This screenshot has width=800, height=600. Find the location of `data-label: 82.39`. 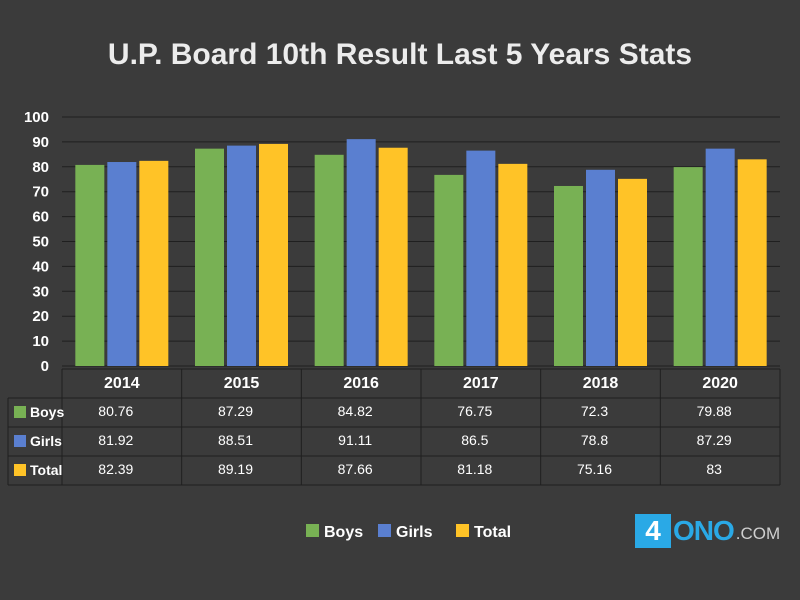

data-label: 82.39 is located at coordinates (115, 469).